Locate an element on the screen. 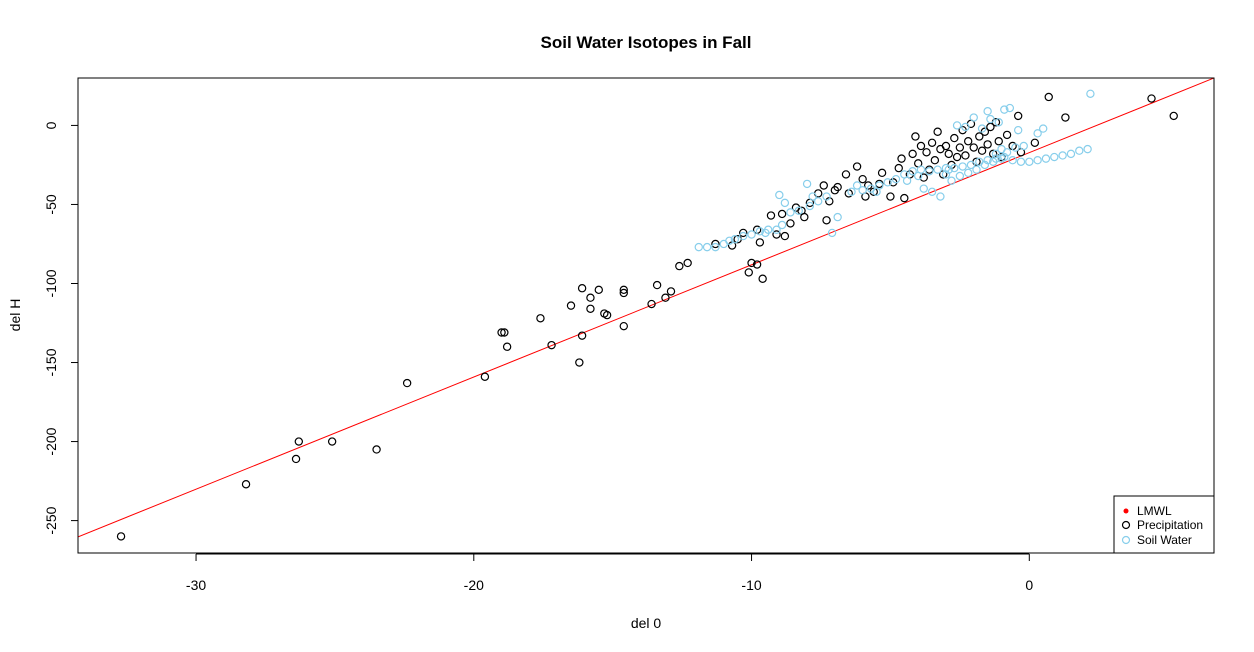 The image size is (1254, 652). x-tick-label: 0 is located at coordinates (1029, 585).